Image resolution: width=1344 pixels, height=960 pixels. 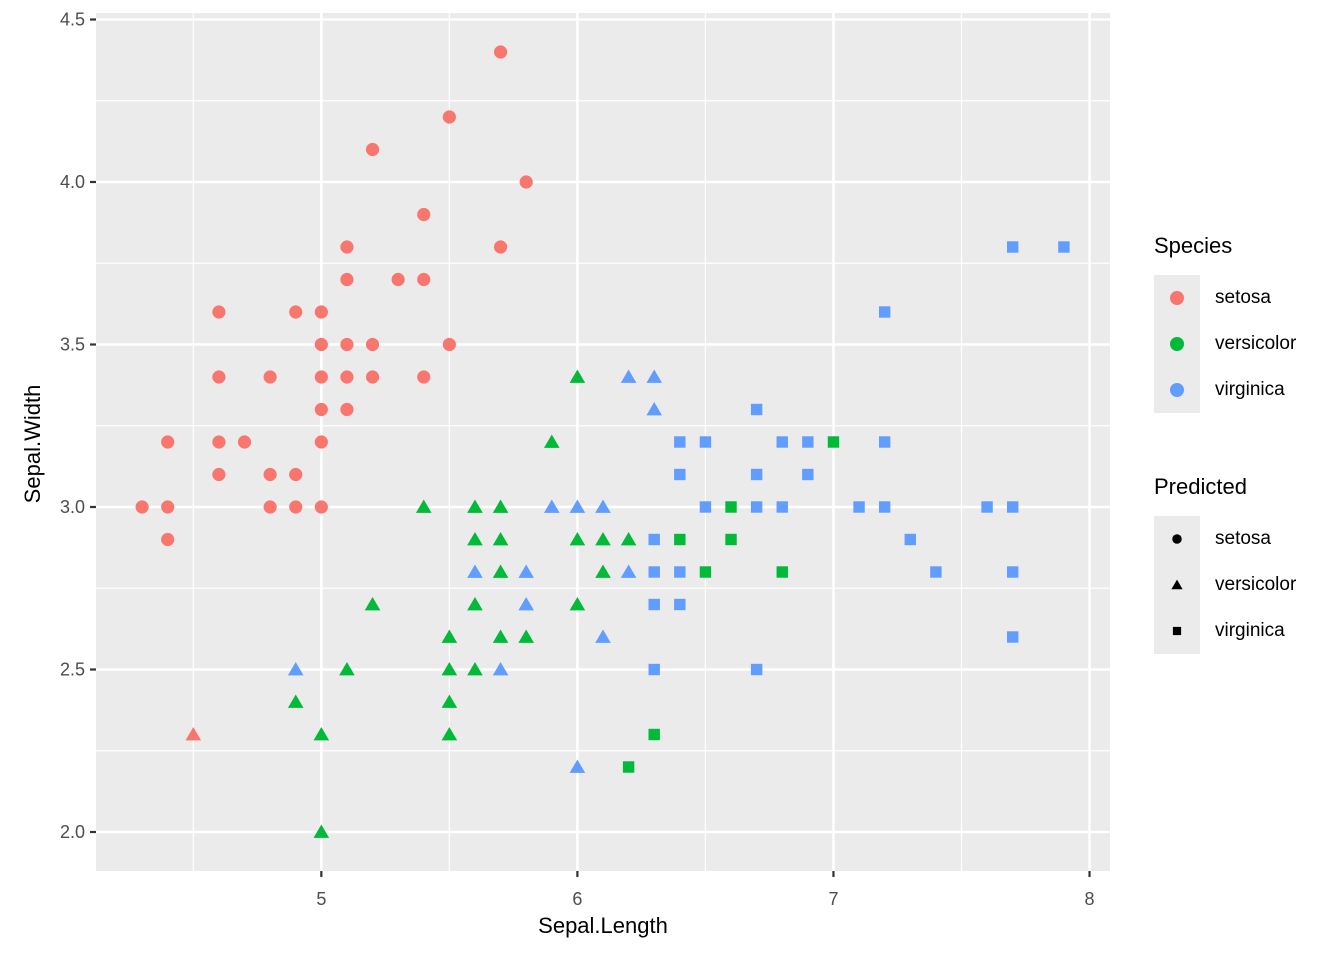 I want to click on legend-label: versicolor, so click(x=1256, y=343).